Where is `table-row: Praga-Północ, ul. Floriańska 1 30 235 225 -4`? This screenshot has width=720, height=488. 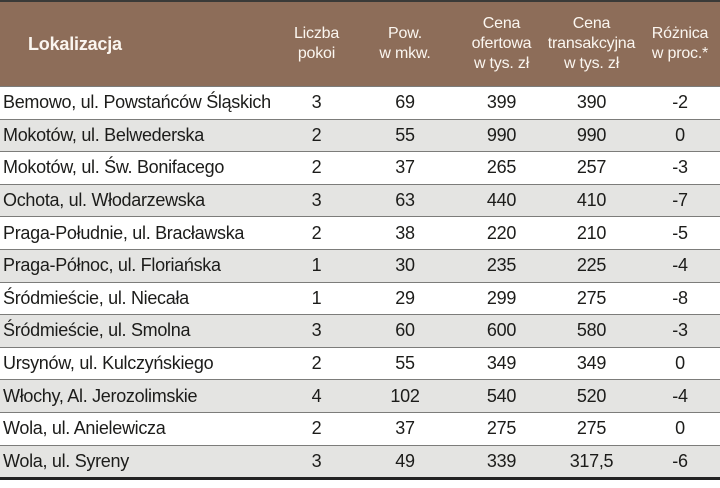
table-row: Praga-Północ, ul. Floriańska 1 30 235 225 -4 is located at coordinates (360, 265).